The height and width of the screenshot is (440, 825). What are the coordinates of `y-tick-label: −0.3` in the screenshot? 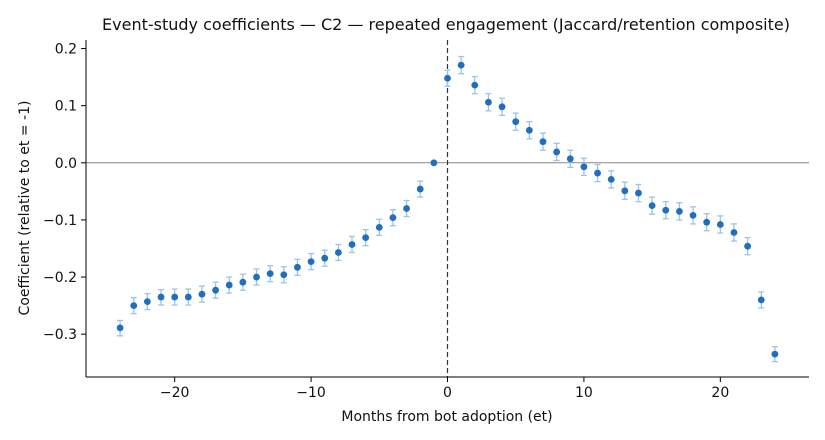 It's located at (60, 335).